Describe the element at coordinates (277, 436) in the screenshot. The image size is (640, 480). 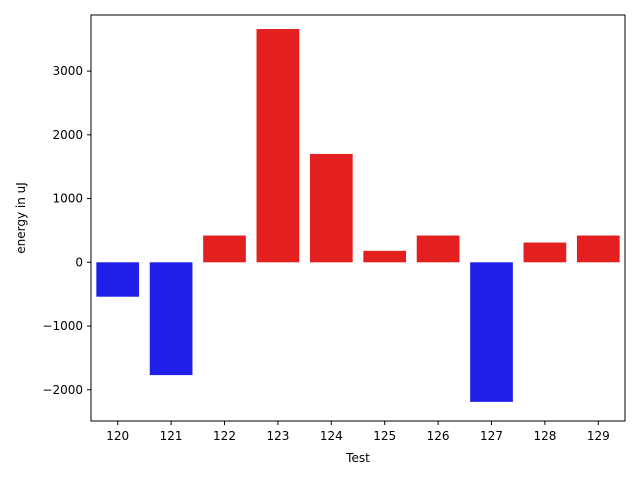
I see `x-tick-label: 123` at that location.